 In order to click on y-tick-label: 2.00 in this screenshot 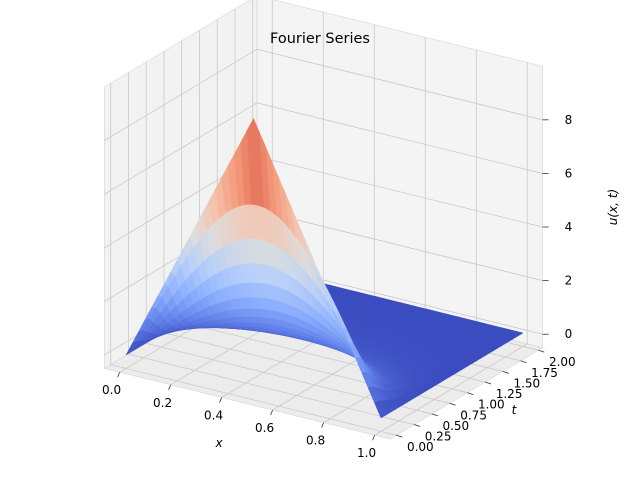, I will do `click(562, 362)`.